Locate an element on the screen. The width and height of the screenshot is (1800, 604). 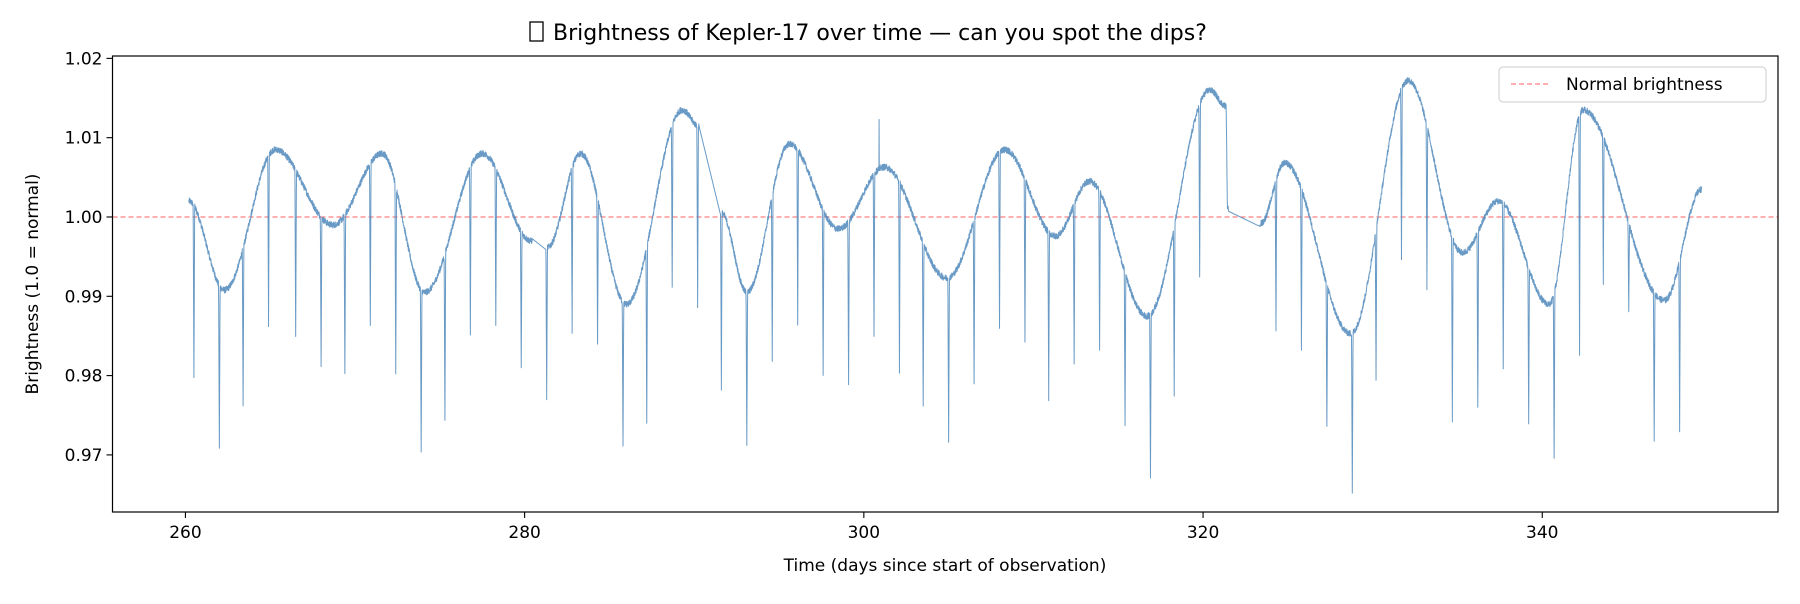
y-tick-label-1.00: 1.00 is located at coordinates (84, 218).